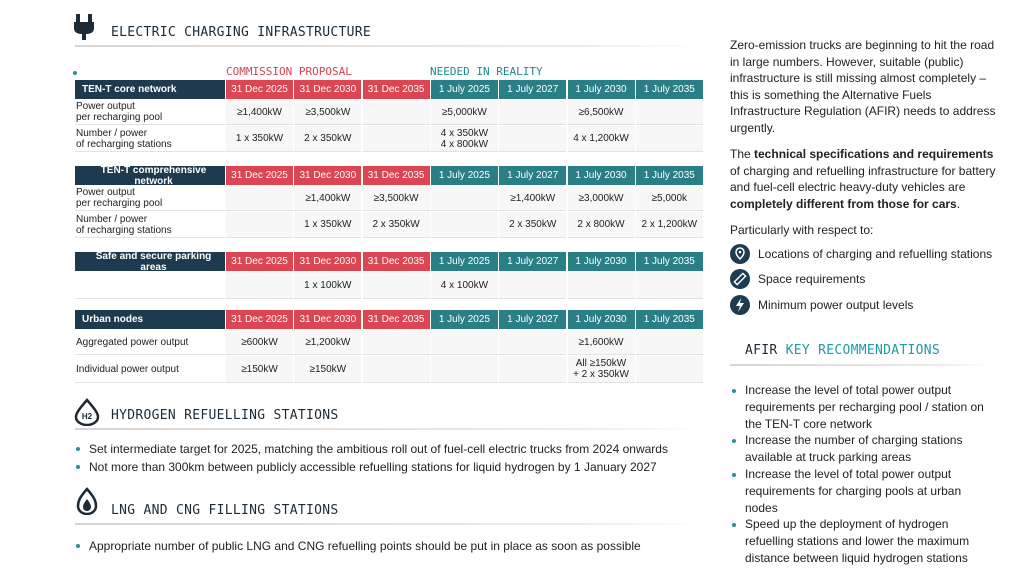 Image resolution: width=1024 pixels, height=576 pixels. Describe the element at coordinates (150, 139) in the screenshot. I see `row-label: Number / power of recharging stations` at that location.